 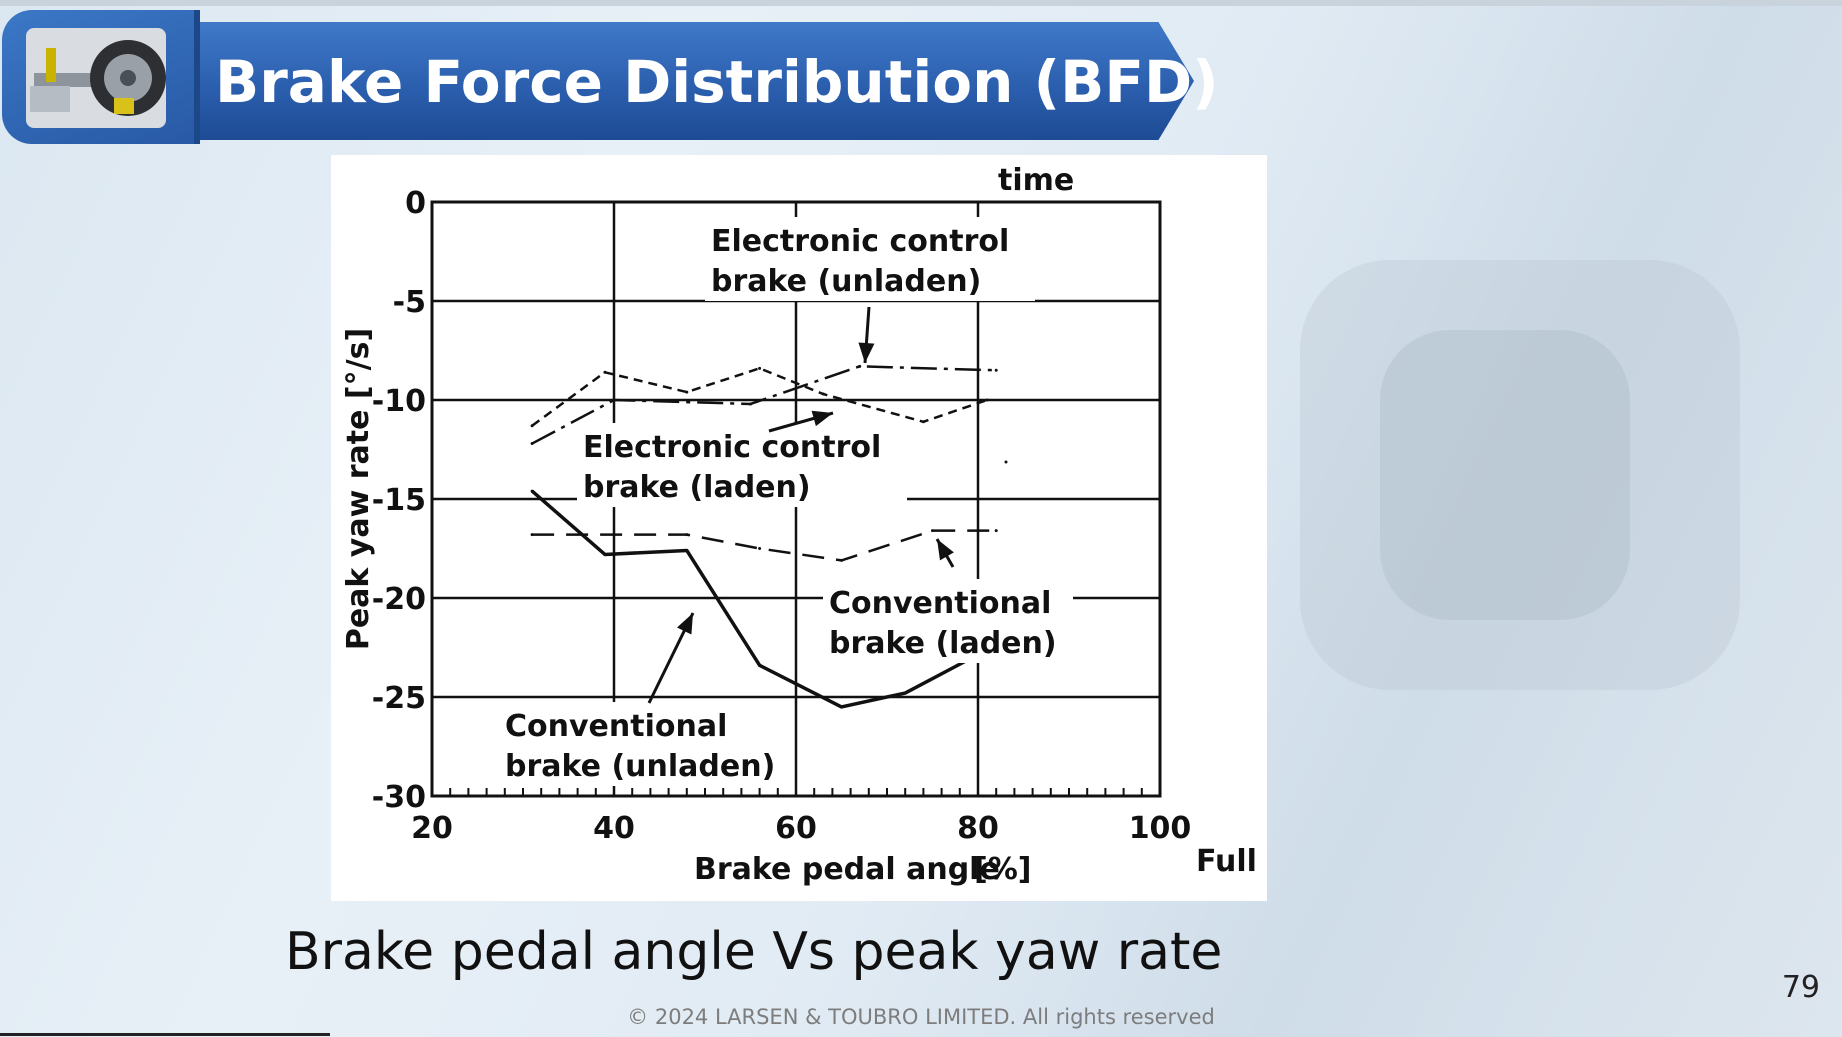 I want to click on x-tick-label: 20, so click(x=432, y=828).